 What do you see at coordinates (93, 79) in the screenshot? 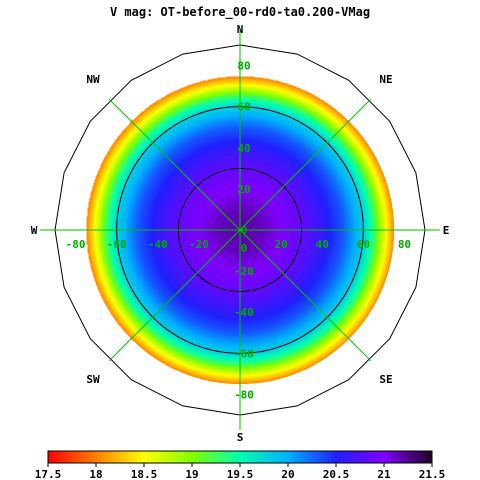
I see `compass-nw: NW` at bounding box center [93, 79].